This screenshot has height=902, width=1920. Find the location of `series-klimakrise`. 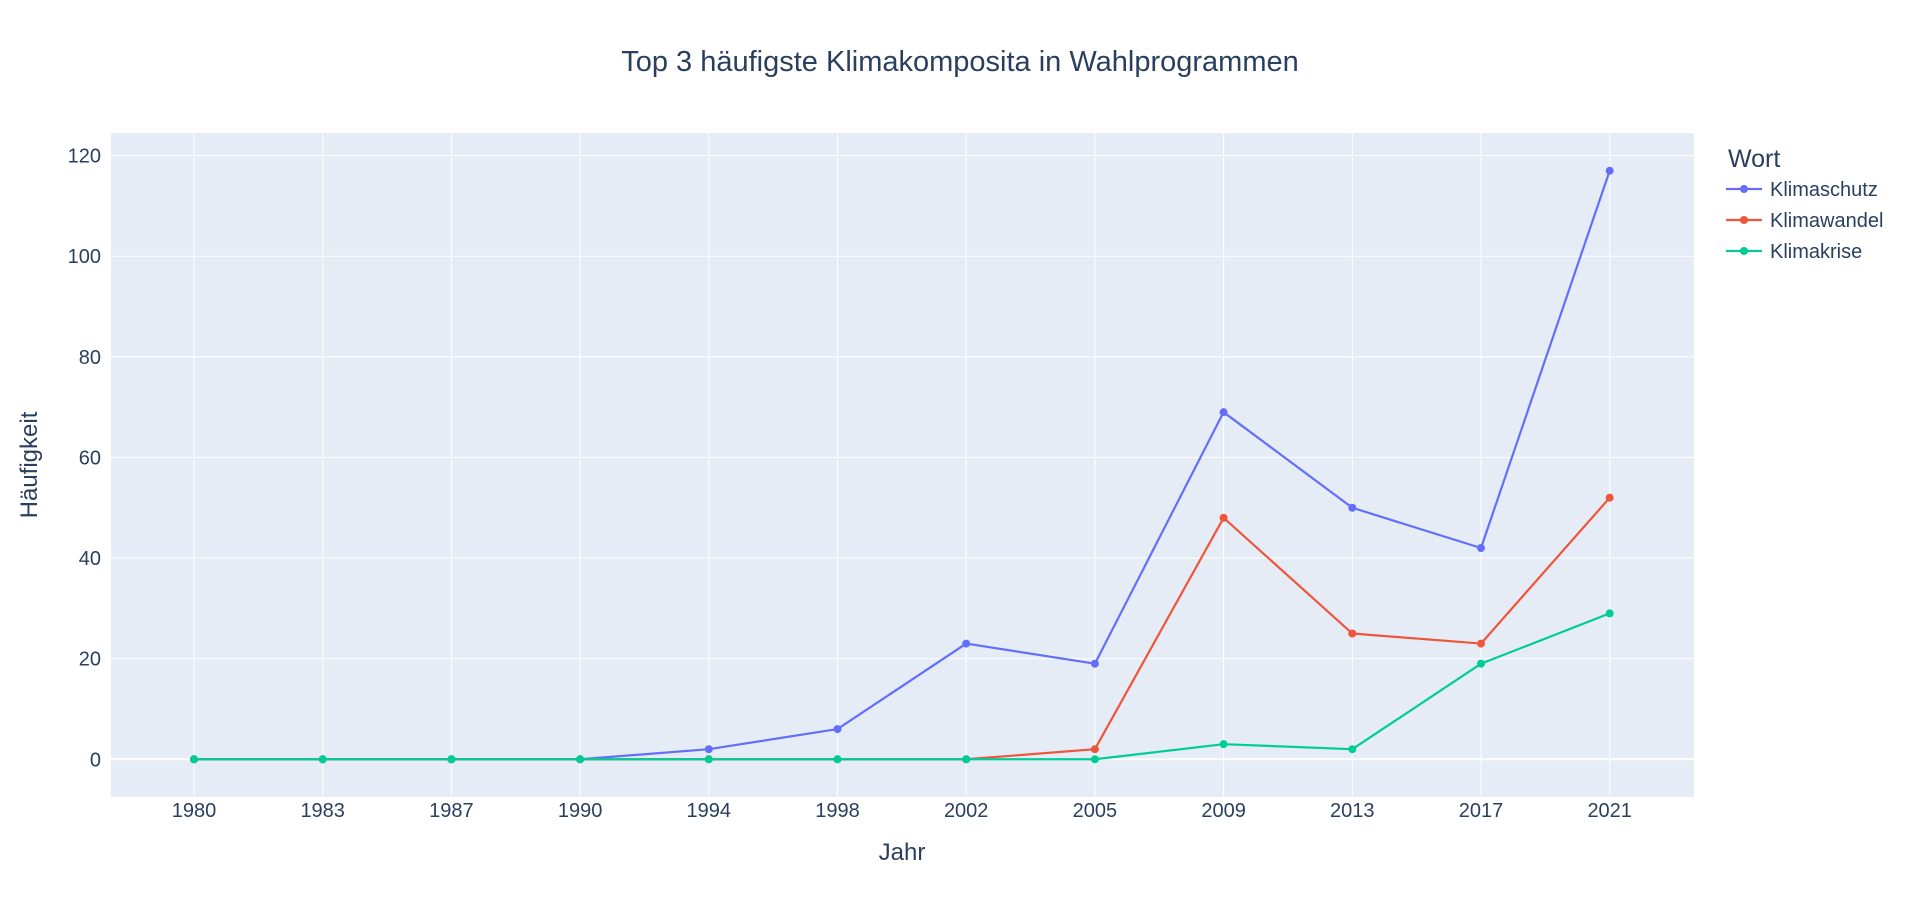

series-klimakrise is located at coordinates (902, 686).